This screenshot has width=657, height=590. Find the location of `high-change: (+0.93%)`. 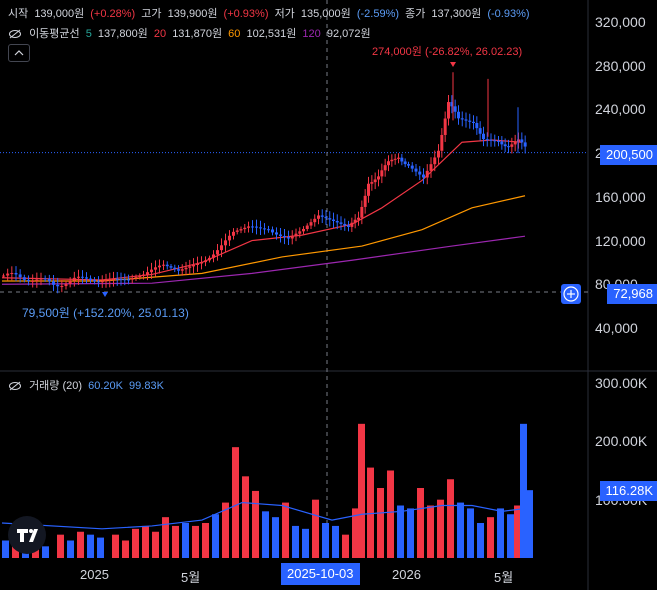

high-change: (+0.93%) is located at coordinates (246, 14).